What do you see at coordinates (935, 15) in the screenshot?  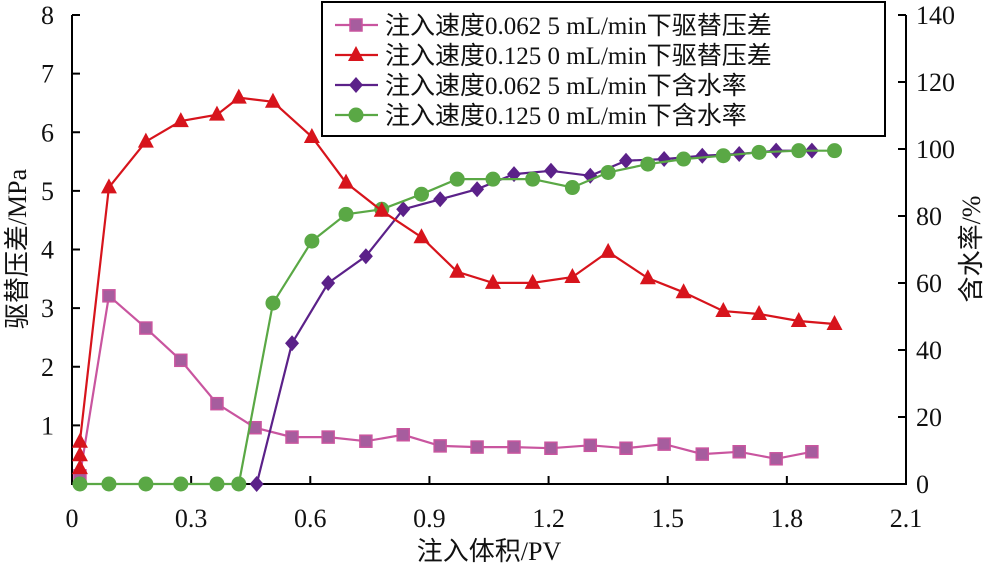 I see `y2-tick-label: 140` at bounding box center [935, 15].